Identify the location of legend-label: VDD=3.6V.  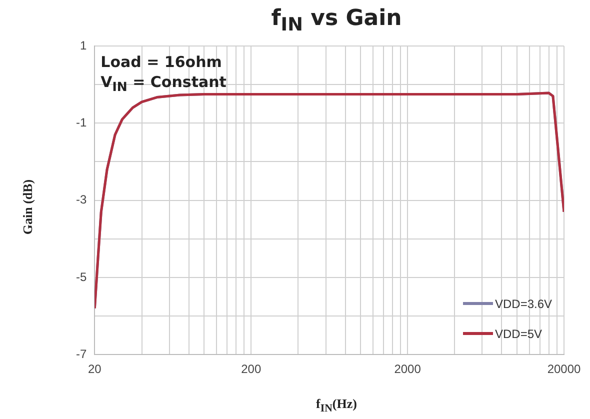
(523, 303).